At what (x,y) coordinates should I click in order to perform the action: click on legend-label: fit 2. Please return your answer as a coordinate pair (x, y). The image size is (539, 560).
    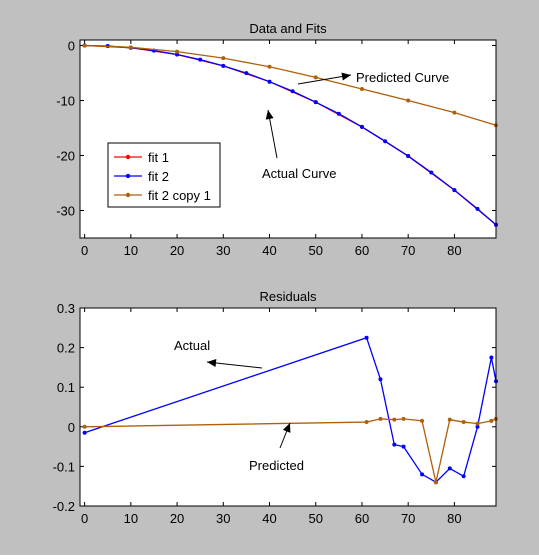
    Looking at the image, I should click on (158, 176).